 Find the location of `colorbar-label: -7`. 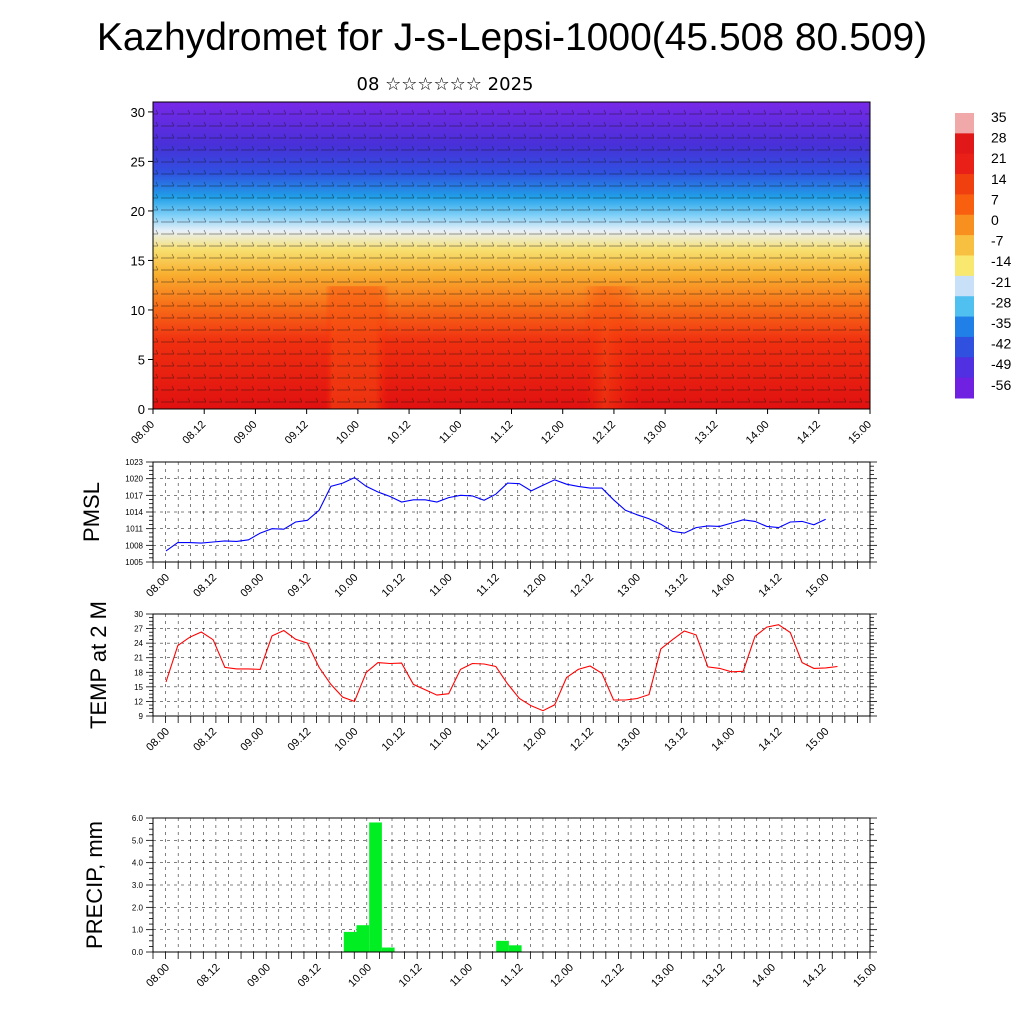

colorbar-label: -7 is located at coordinates (997, 241).